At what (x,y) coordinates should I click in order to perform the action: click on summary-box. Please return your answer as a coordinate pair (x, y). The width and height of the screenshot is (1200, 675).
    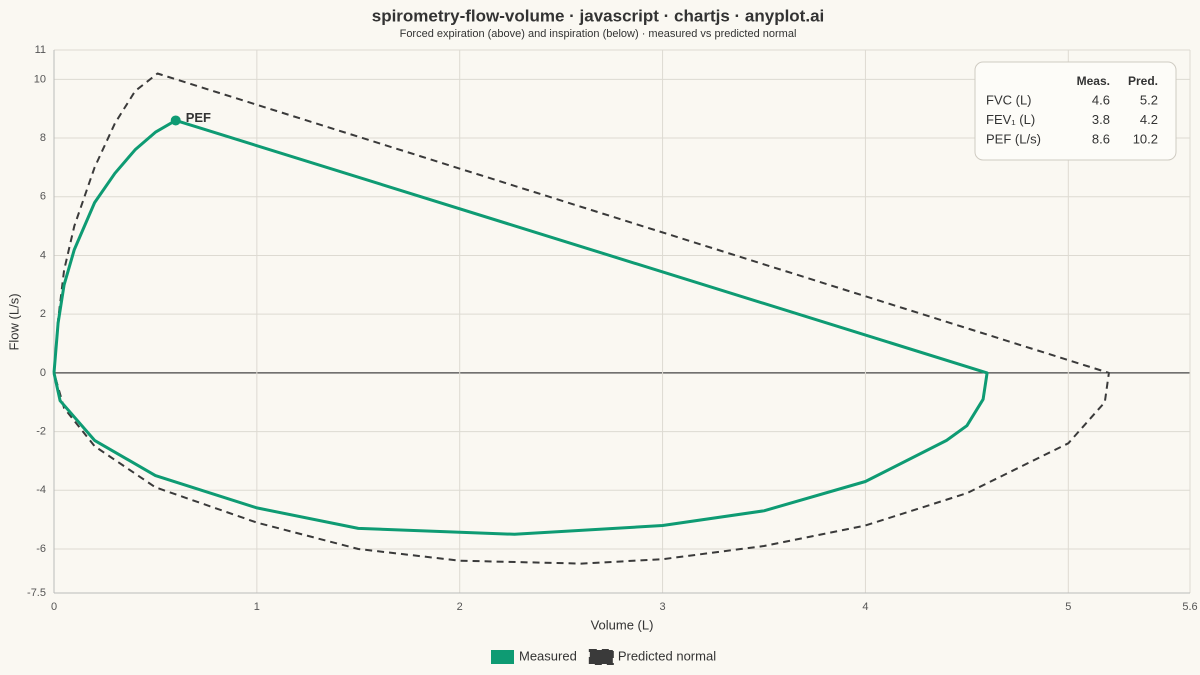
    Looking at the image, I should click on (1075, 111).